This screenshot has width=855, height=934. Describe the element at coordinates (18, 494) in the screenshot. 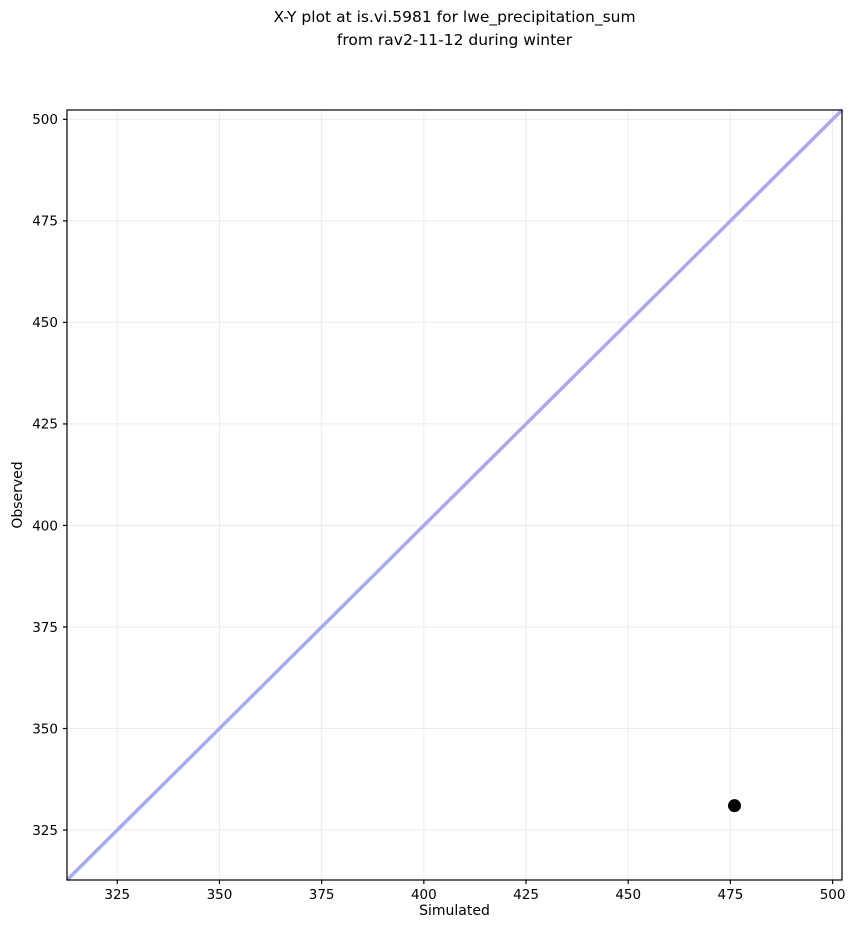

I see `y-axis-label: Observed` at that location.